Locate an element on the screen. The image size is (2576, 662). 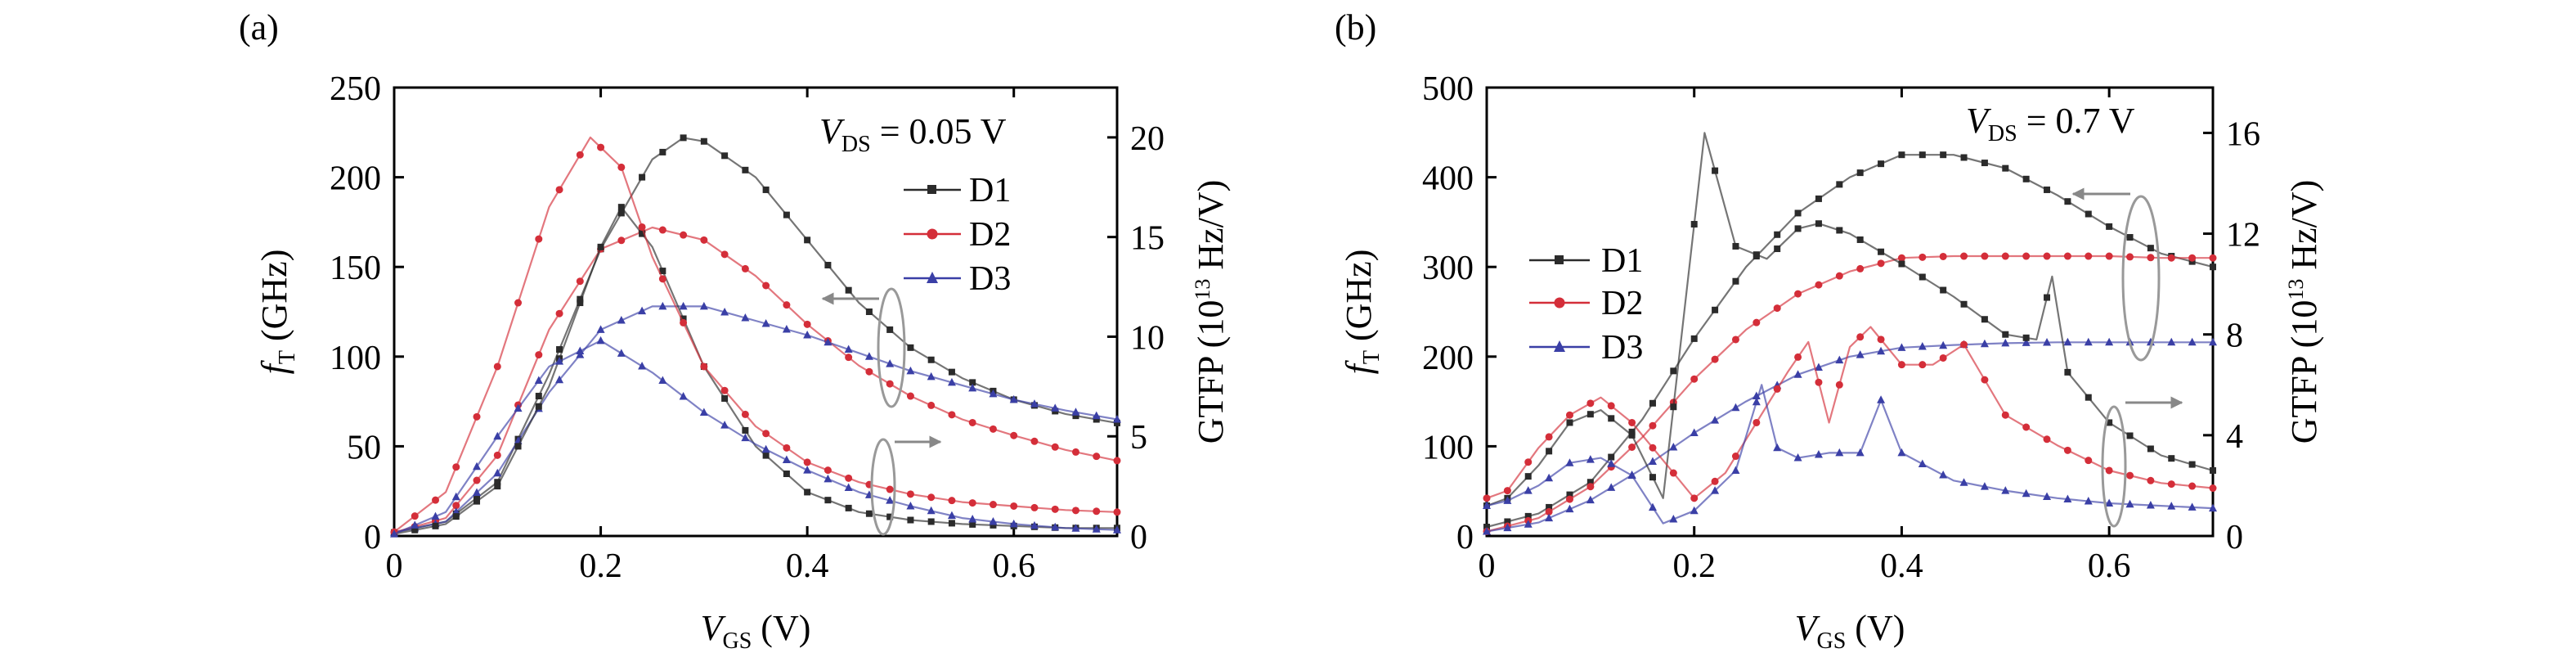
legend-a: D1 D2 D3 is located at coordinates (957, 235).